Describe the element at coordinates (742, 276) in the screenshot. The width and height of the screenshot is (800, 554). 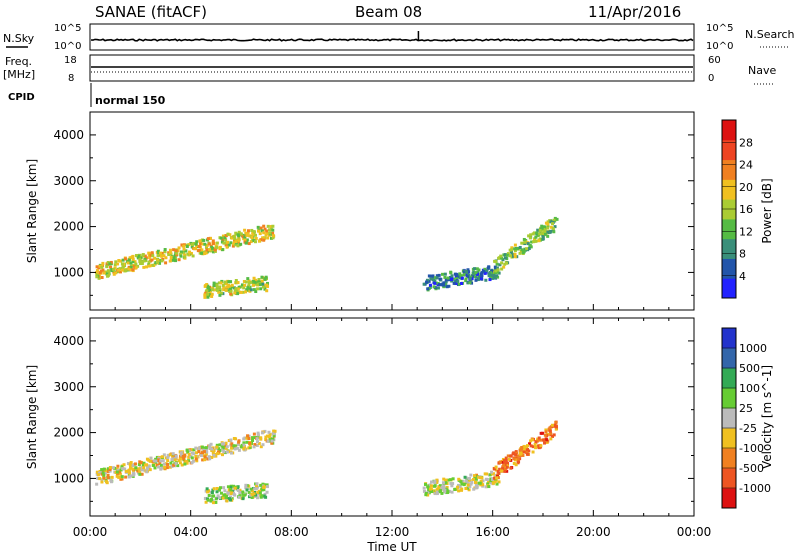
I see `colorbar-tick-label: 4` at that location.